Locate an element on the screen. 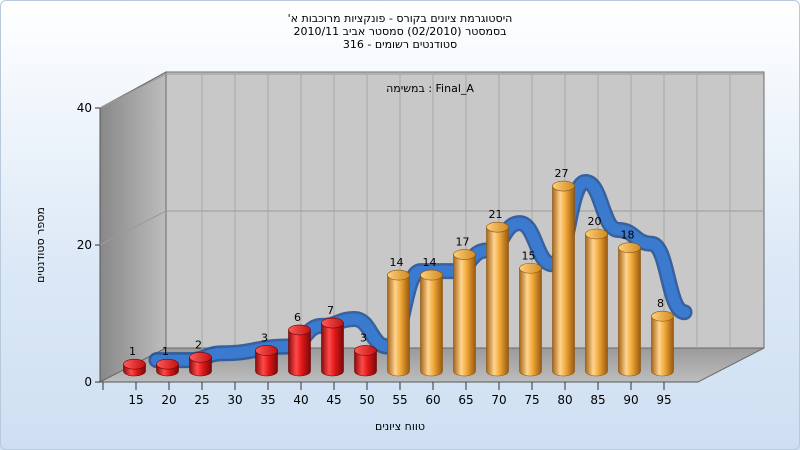 This screenshot has width=800, height=450. x-axis-title: טווח ציונים is located at coordinates (400, 426).